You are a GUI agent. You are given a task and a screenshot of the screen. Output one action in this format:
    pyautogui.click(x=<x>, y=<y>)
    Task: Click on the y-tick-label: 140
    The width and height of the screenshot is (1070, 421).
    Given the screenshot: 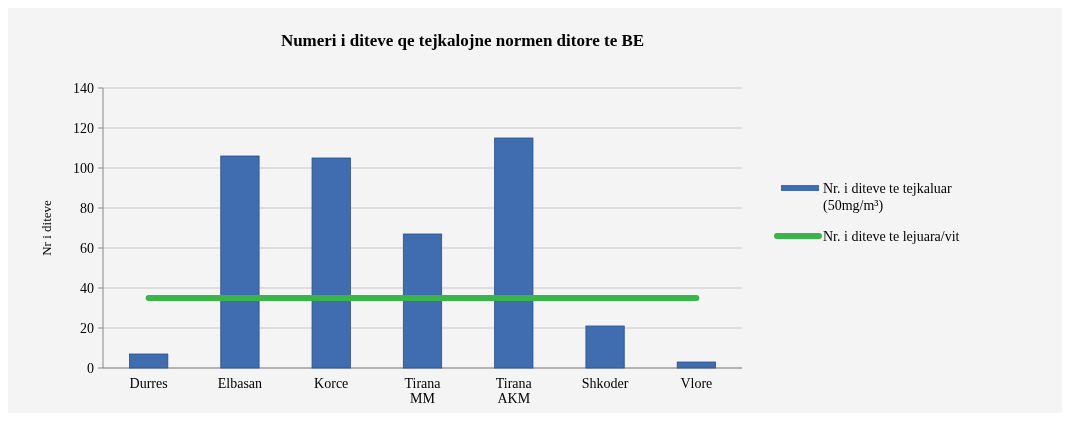 What is the action you would take?
    pyautogui.click(x=83, y=88)
    